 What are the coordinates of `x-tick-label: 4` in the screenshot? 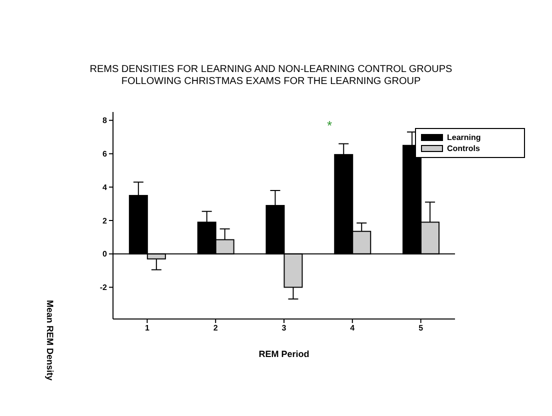 It's located at (353, 328).